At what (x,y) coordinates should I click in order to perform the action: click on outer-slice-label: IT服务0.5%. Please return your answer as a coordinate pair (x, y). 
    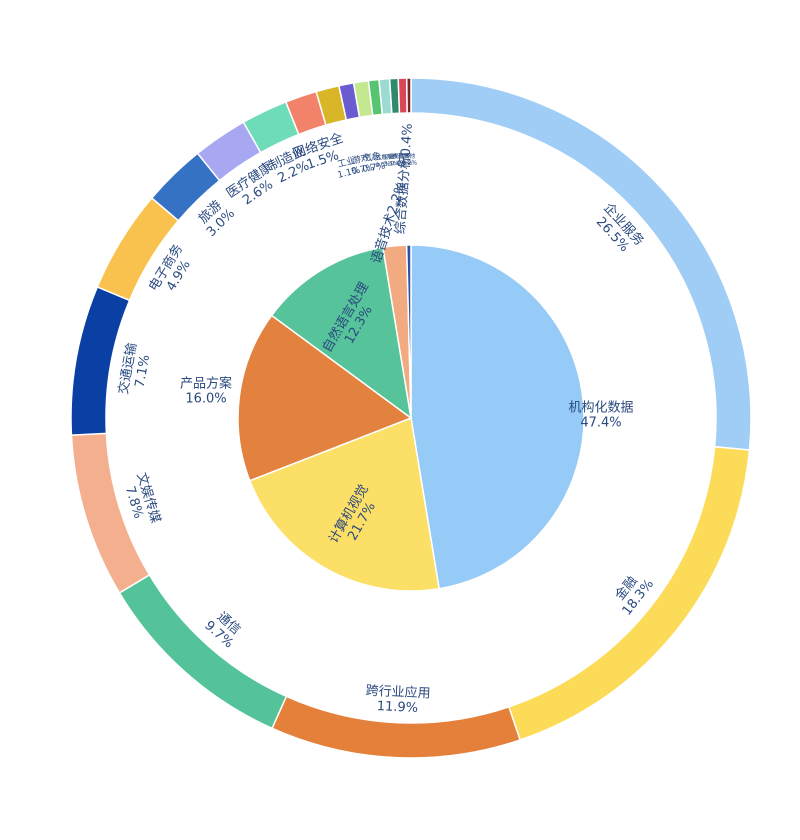
    Looking at the image, I should click on (390, 160).